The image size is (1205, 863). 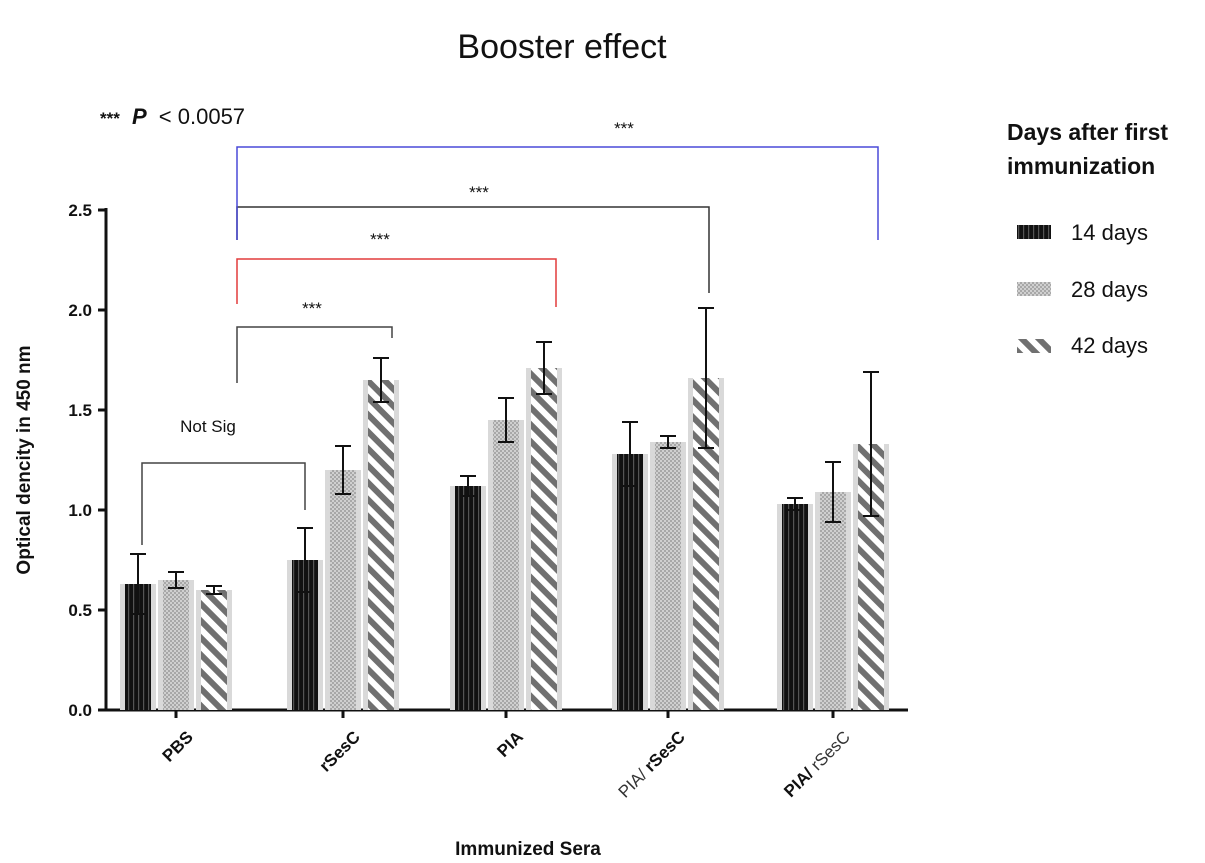 What do you see at coordinates (80, 410) in the screenshot?
I see `y-tick-label: 1.5` at bounding box center [80, 410].